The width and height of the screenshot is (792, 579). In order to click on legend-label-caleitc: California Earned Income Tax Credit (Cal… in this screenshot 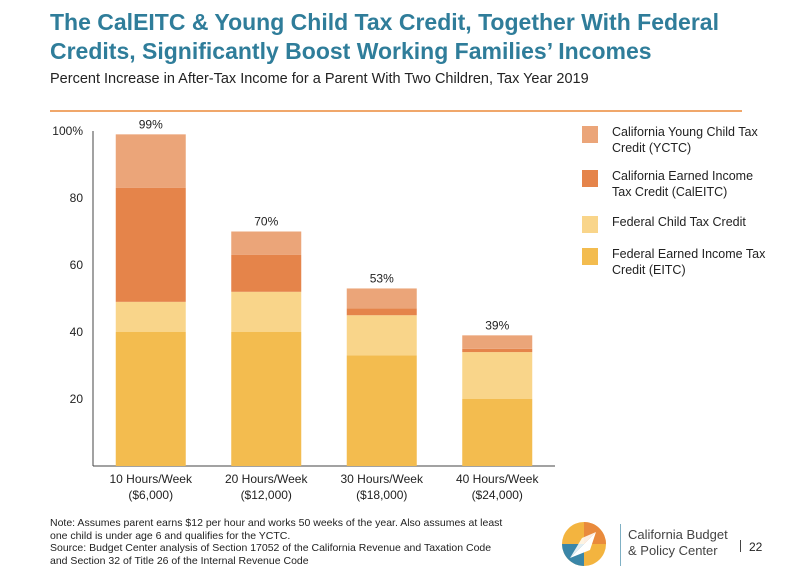, I will do `click(683, 184)`.